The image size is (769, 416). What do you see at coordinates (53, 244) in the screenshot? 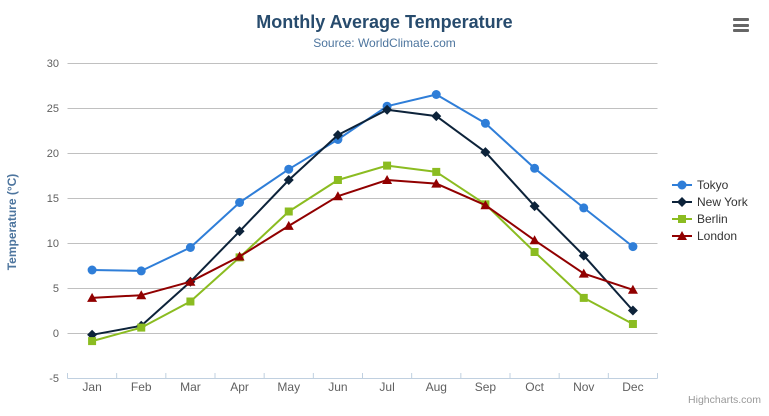
I see `y-axis-tick-label: 10` at bounding box center [53, 244].